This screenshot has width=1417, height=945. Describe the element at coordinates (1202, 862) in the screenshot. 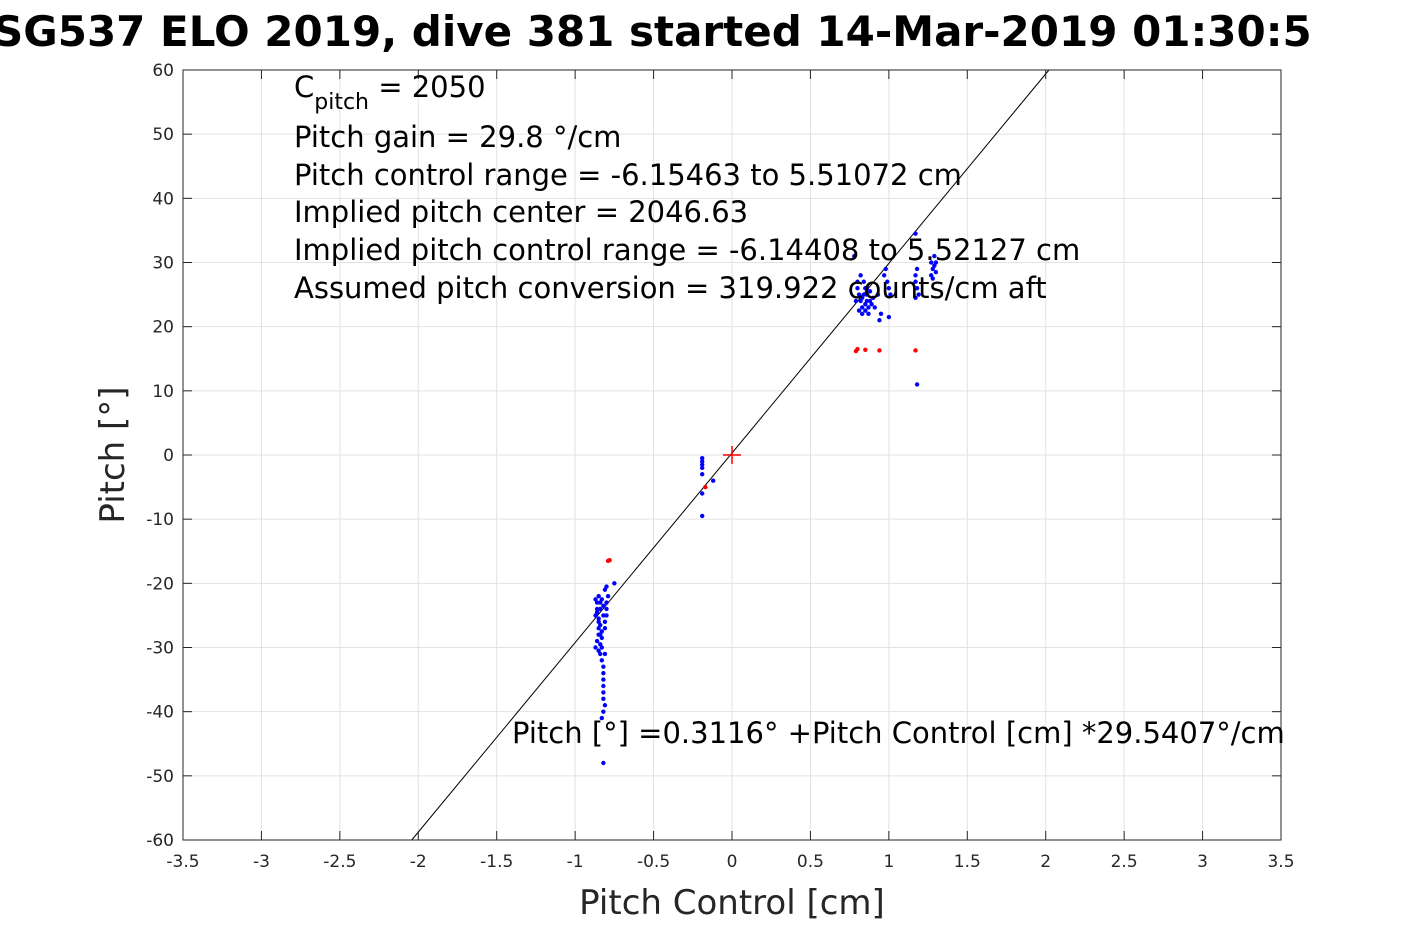

I see `x-tick-label: 3` at that location.